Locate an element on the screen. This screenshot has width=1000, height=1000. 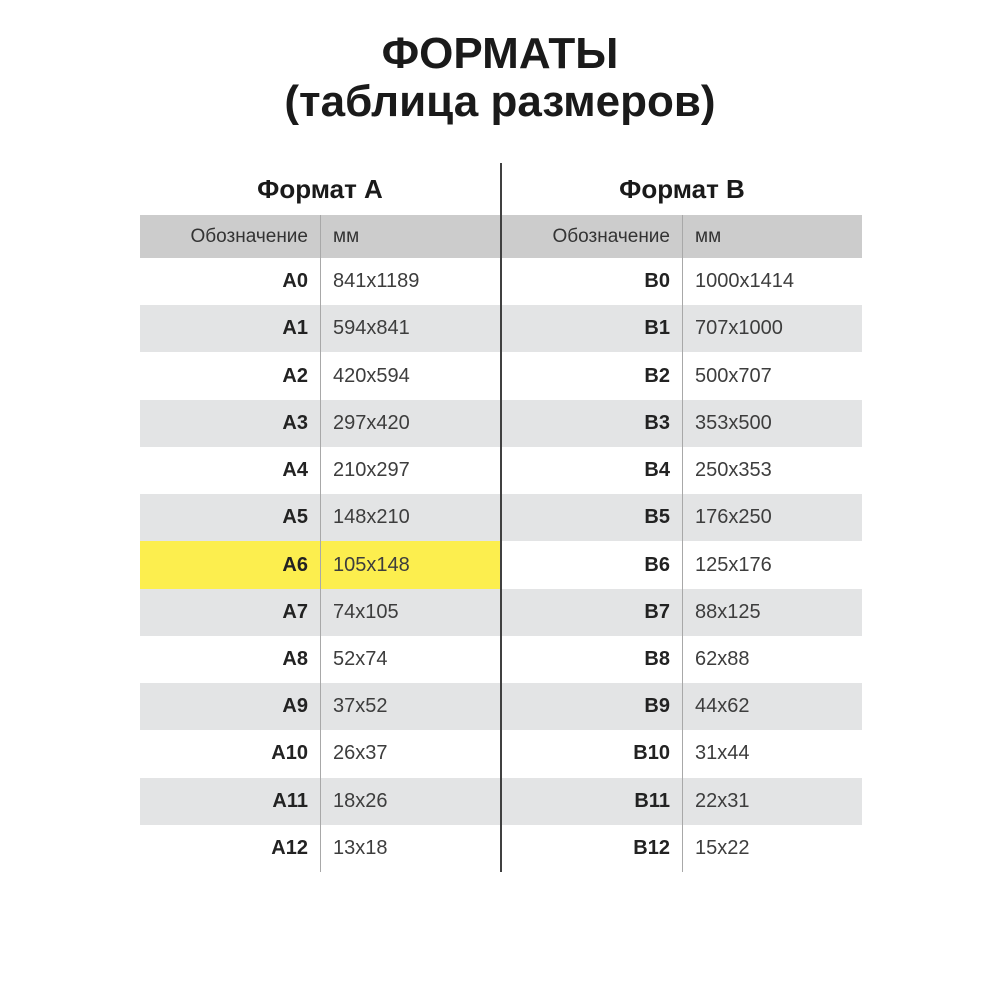
row-value: 297x420 is located at coordinates (410, 423).